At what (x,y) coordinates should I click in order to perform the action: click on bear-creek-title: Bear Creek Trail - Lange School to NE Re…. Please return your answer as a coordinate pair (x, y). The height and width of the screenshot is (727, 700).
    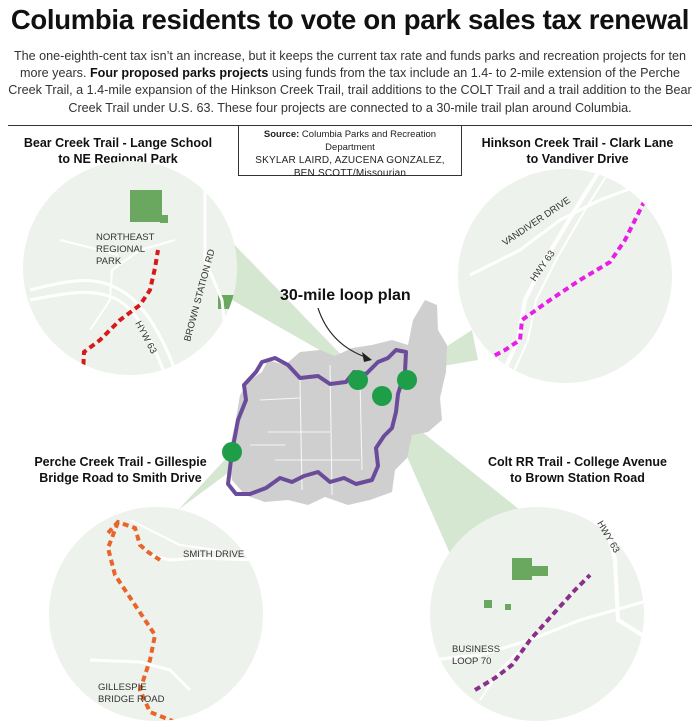
    Looking at the image, I should click on (118, 151).